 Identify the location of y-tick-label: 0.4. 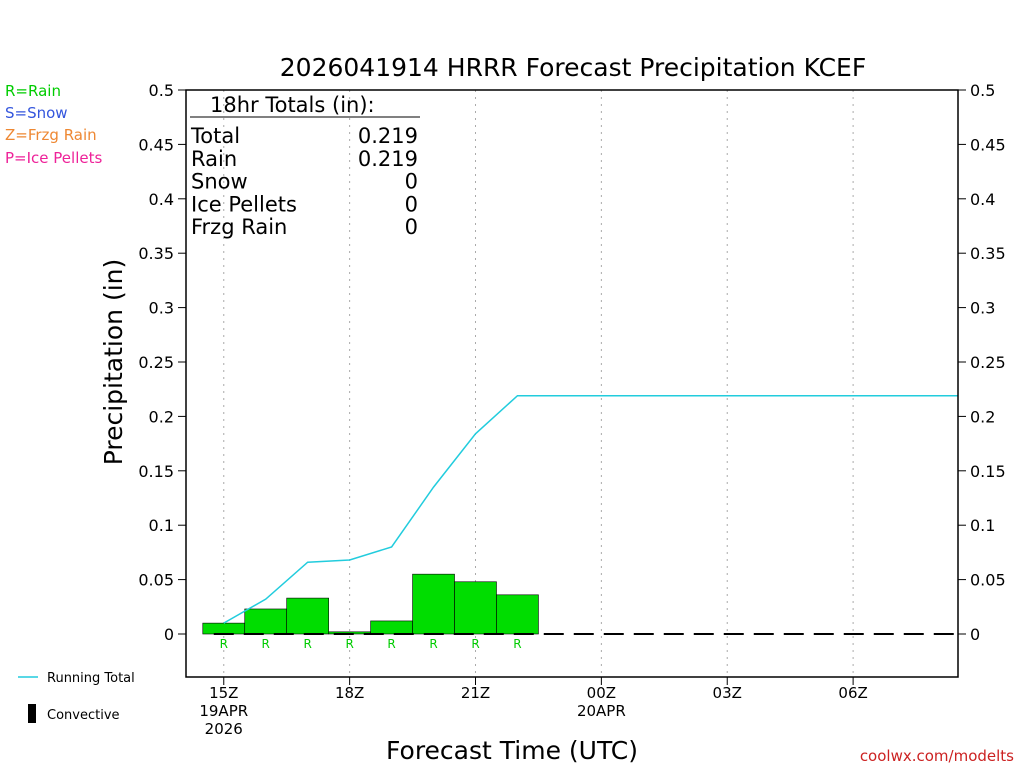
(161, 199).